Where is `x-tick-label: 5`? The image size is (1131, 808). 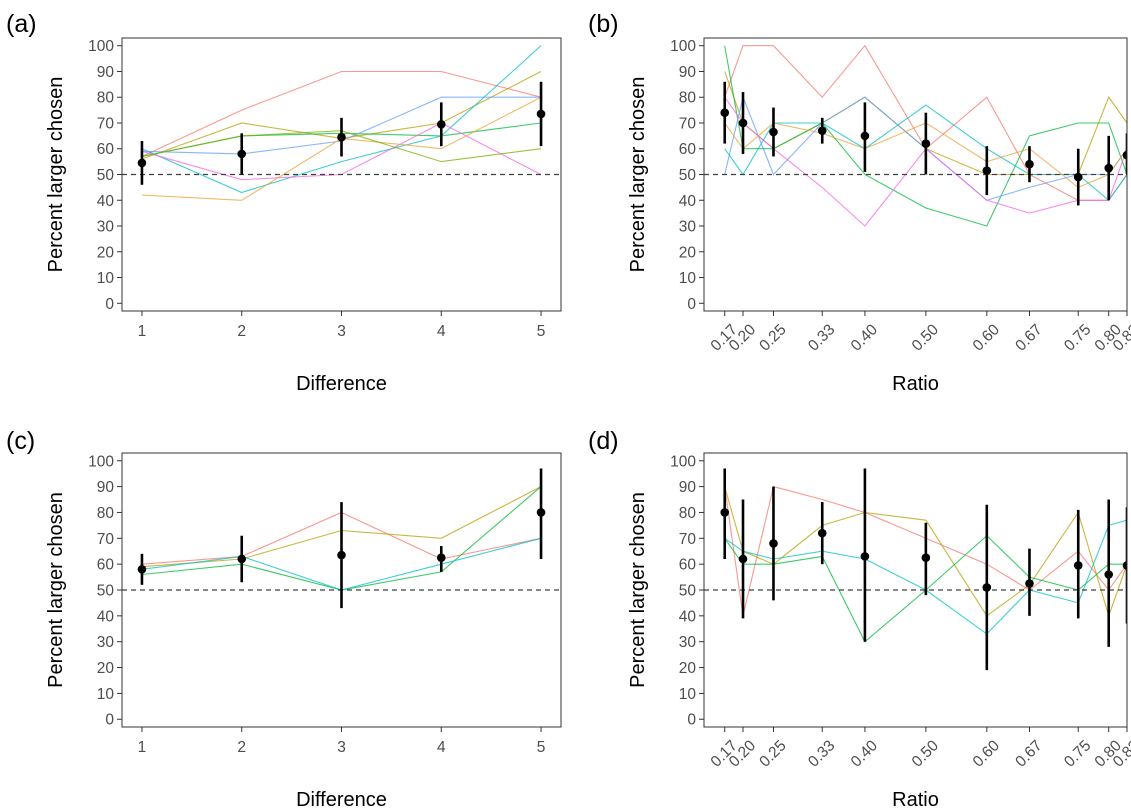
x-tick-label: 5 is located at coordinates (541, 331).